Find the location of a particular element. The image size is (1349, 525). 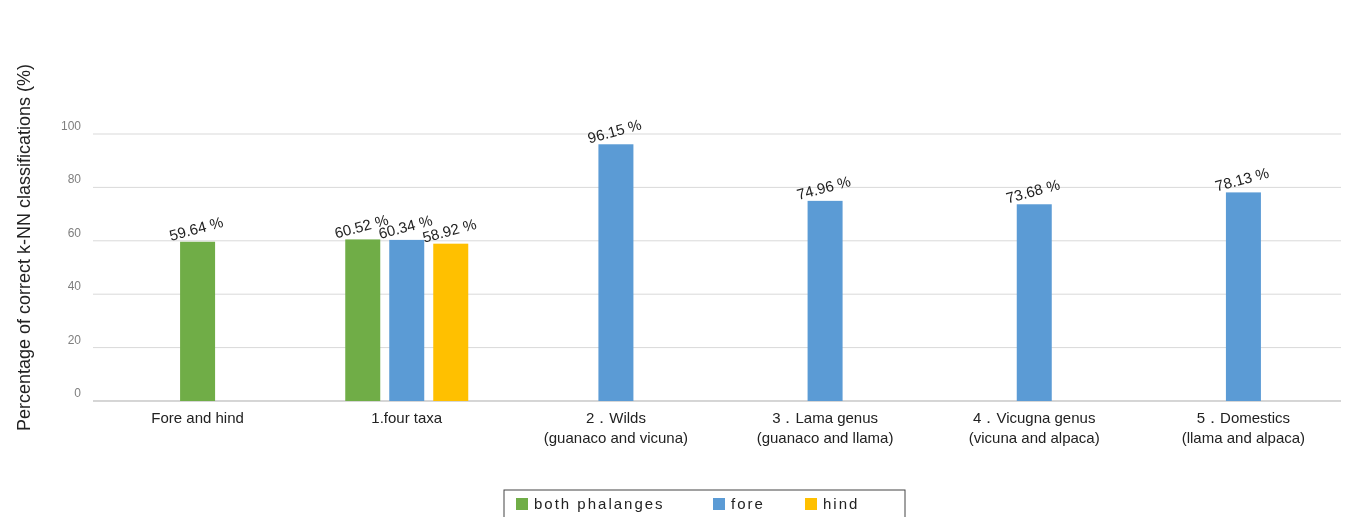

data-label: 96.15 % is located at coordinates (614, 131).